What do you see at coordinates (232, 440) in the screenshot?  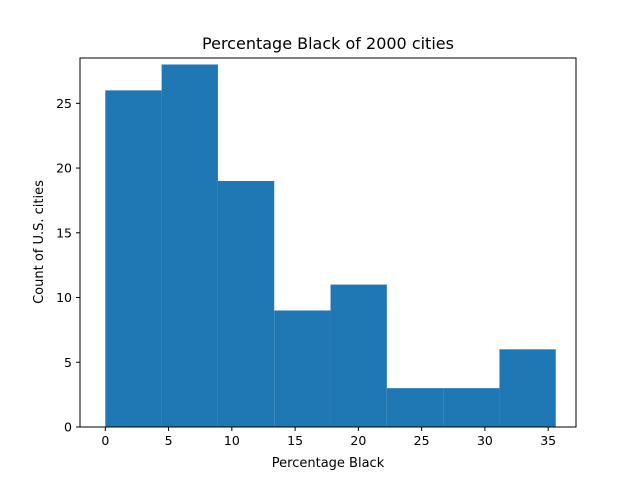 I see `x-tick-label: 10` at bounding box center [232, 440].